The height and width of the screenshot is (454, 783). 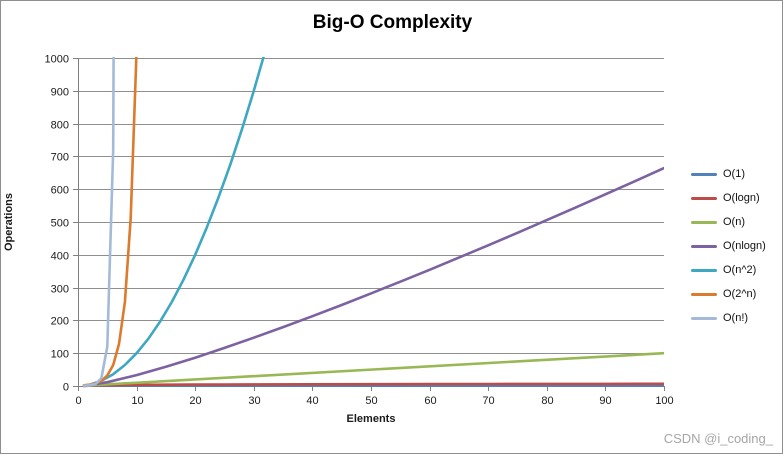 I want to click on y-axis-title: Operations, so click(x=9, y=222).